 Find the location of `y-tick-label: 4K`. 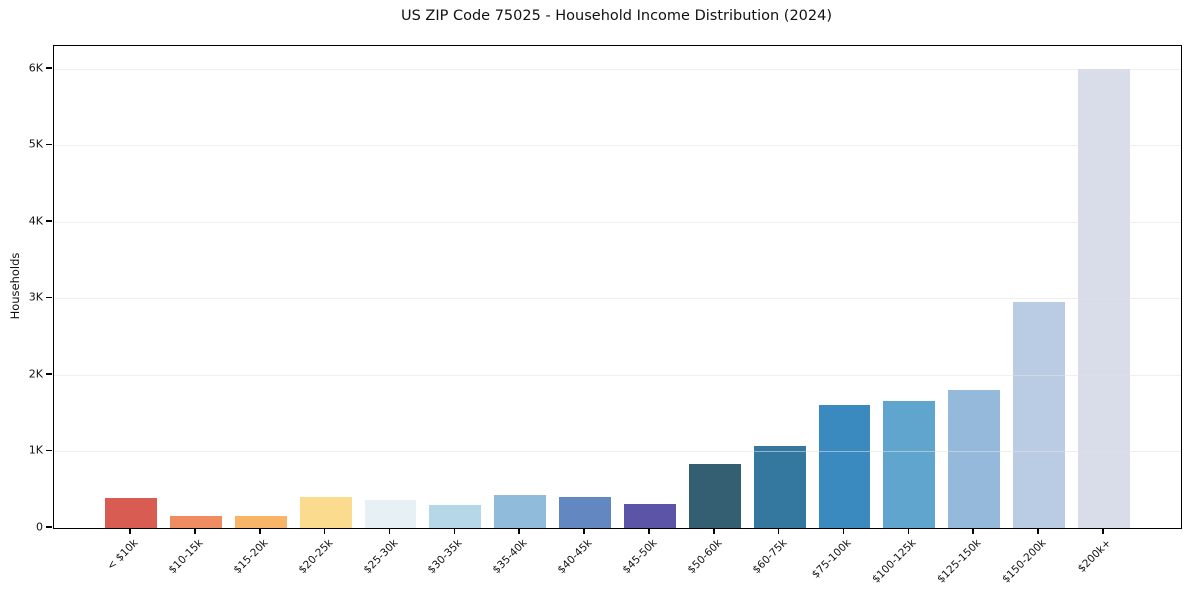

y-tick-label: 4K is located at coordinates (35, 221).